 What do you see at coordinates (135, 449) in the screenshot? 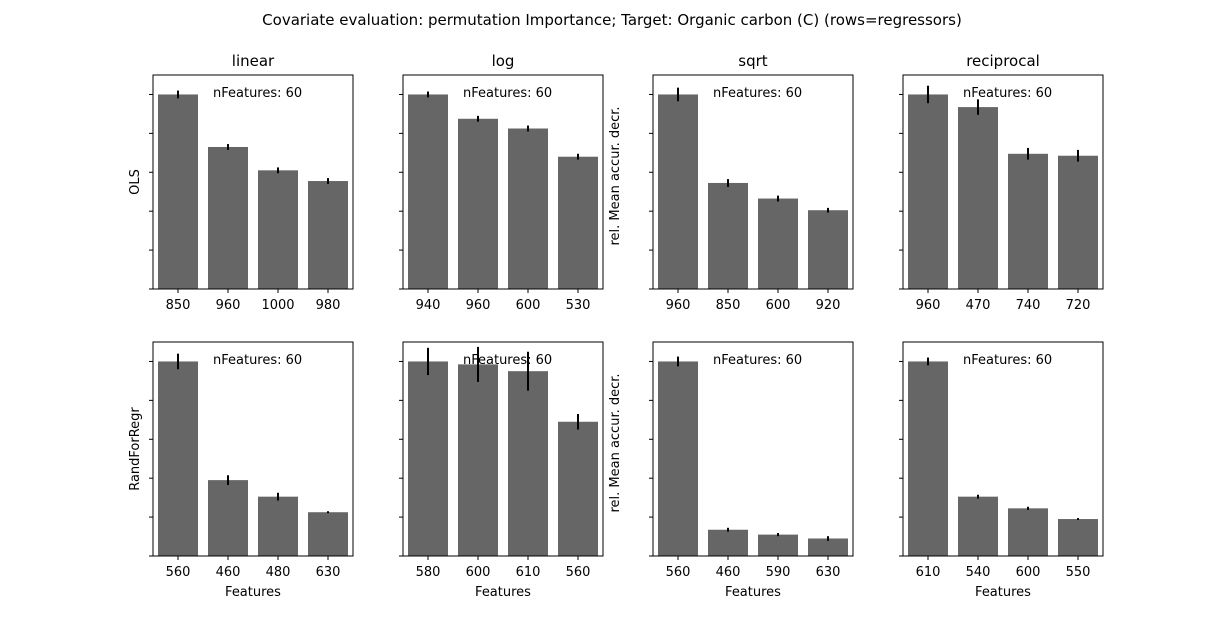
I see `row-label: RandForRegr` at bounding box center [135, 449].